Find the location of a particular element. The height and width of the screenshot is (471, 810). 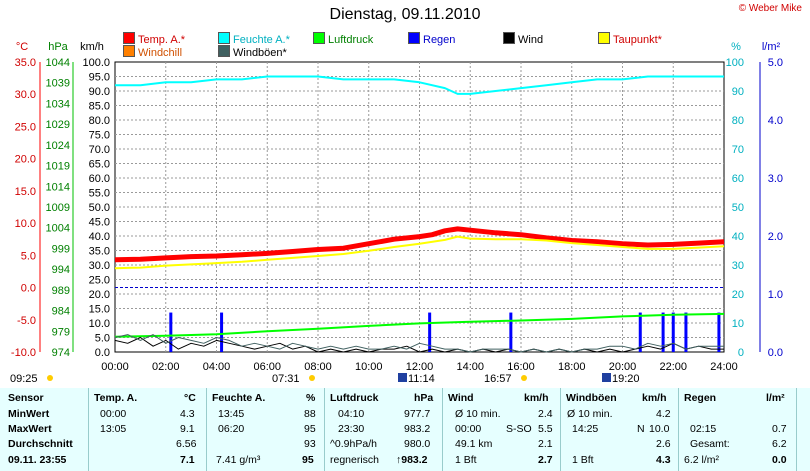

event-time: 19:20 is located at coordinates (626, 379).